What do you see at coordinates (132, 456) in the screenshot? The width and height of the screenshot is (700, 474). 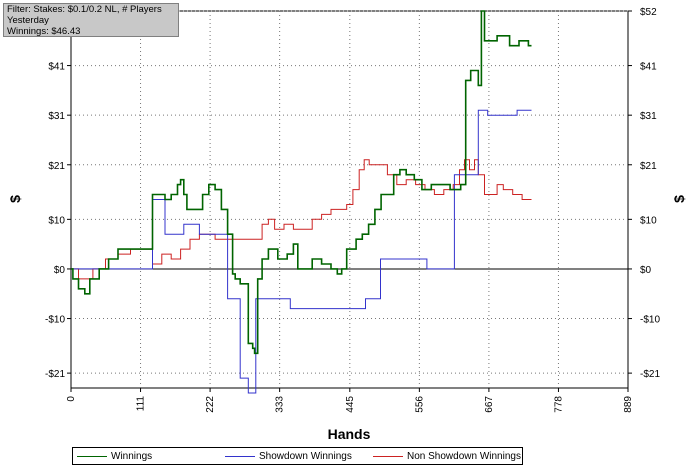 I see `legend-label-winnings: Winnings` at bounding box center [132, 456].